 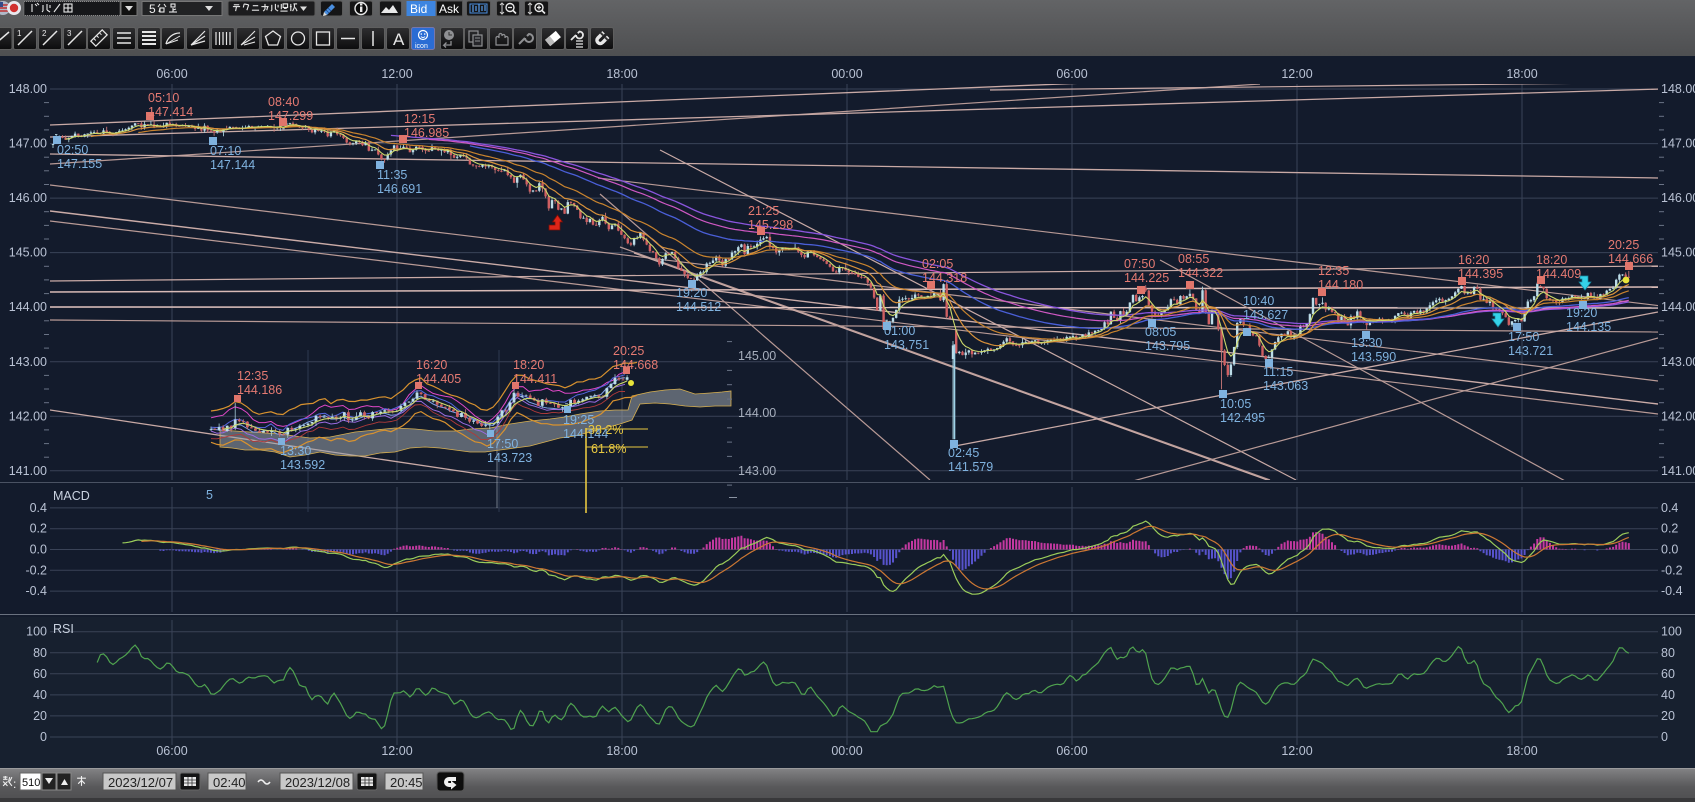 What do you see at coordinates (1551, 260) in the screenshot?
I see `svg-text: 18:20` at bounding box center [1551, 260].